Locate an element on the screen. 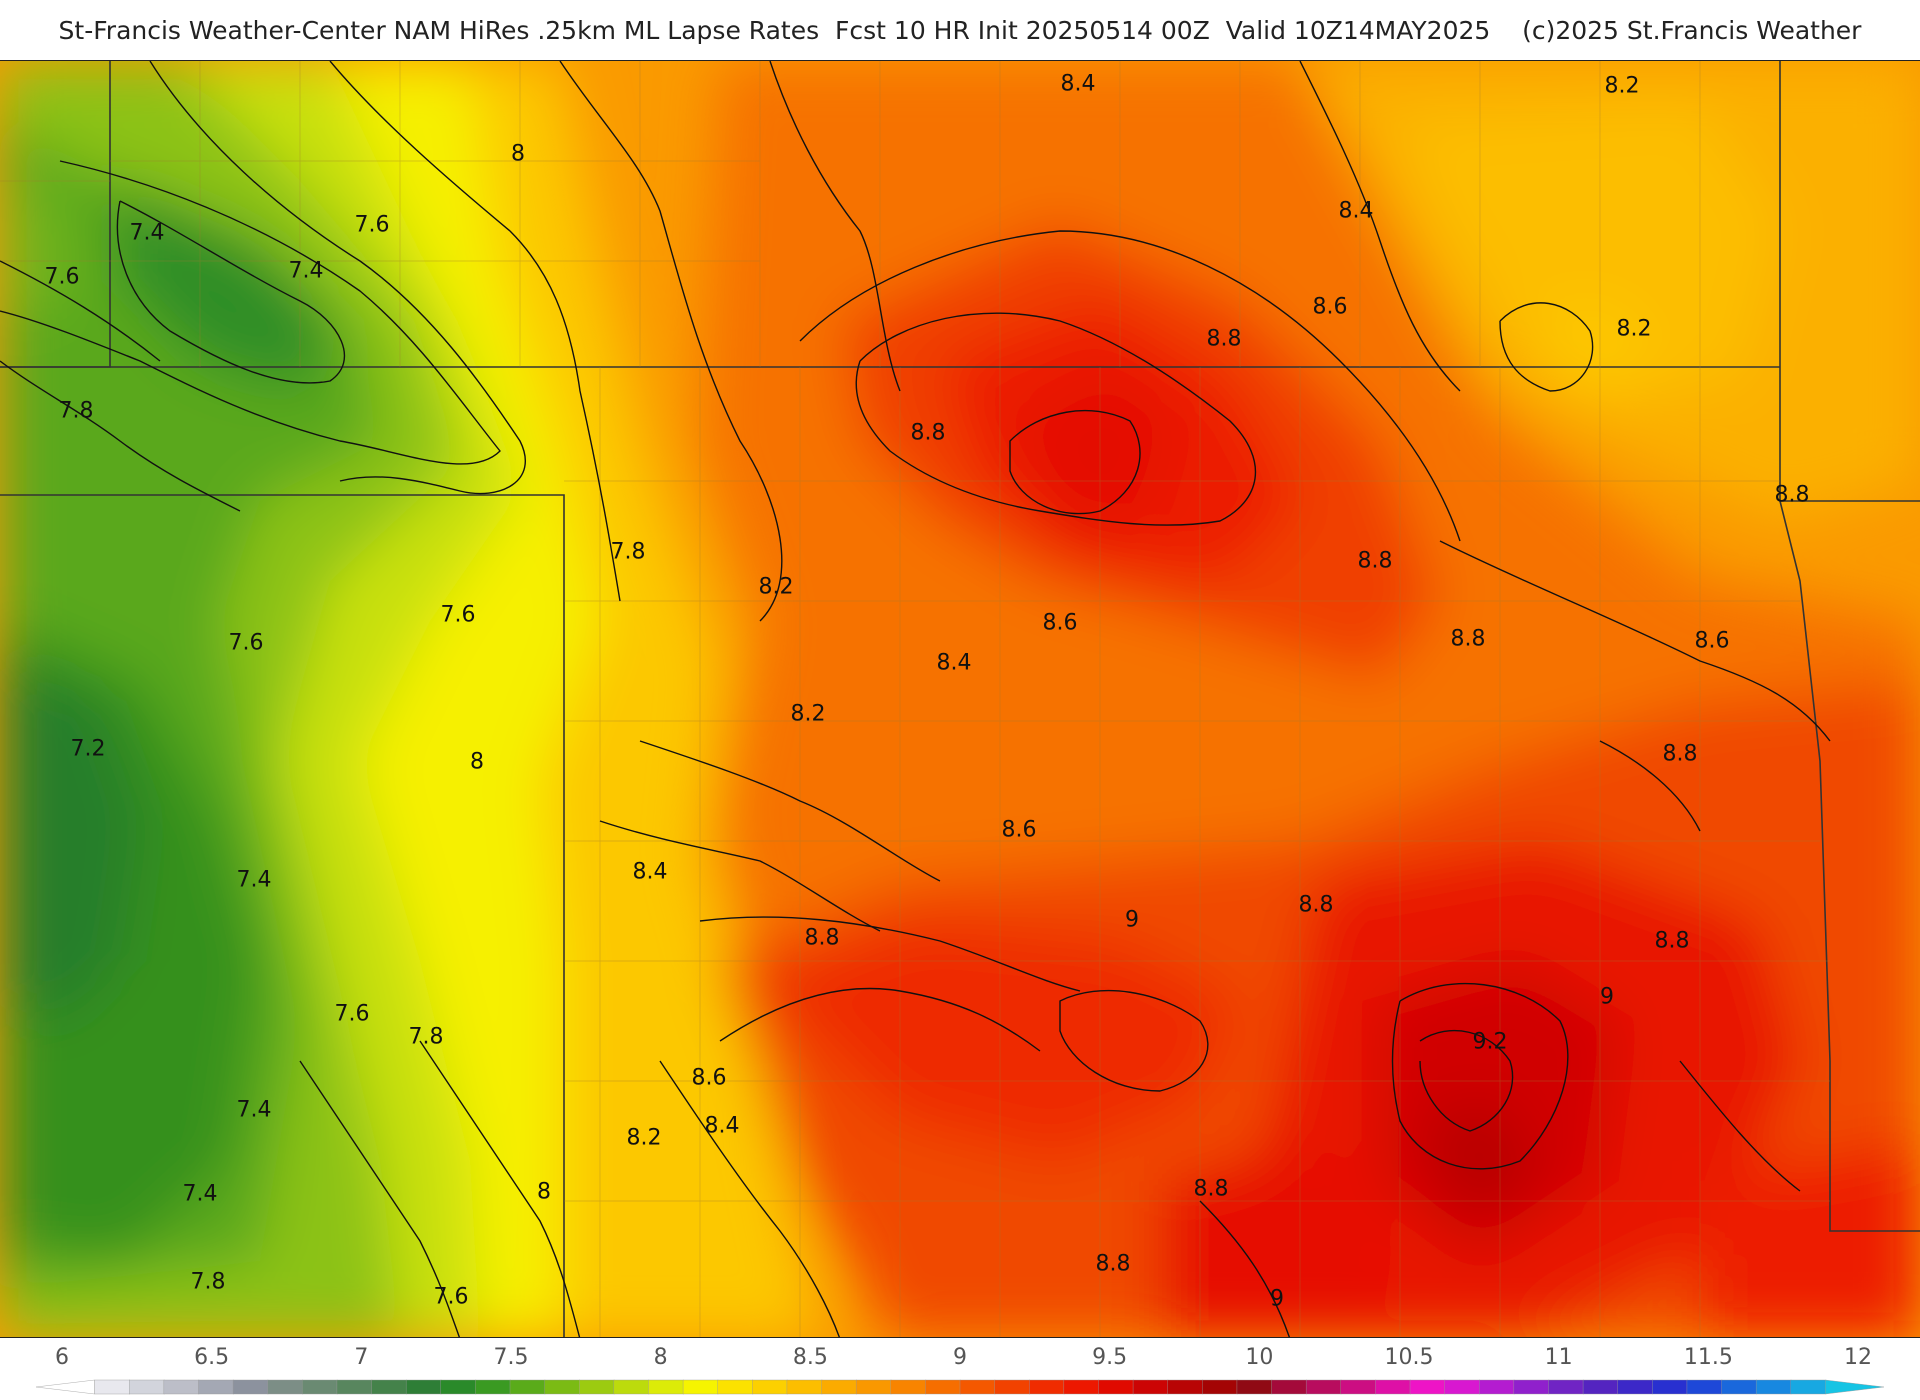 The height and width of the screenshot is (1400, 1920). colorbar-tick-label: 8.5 is located at coordinates (810, 1357).